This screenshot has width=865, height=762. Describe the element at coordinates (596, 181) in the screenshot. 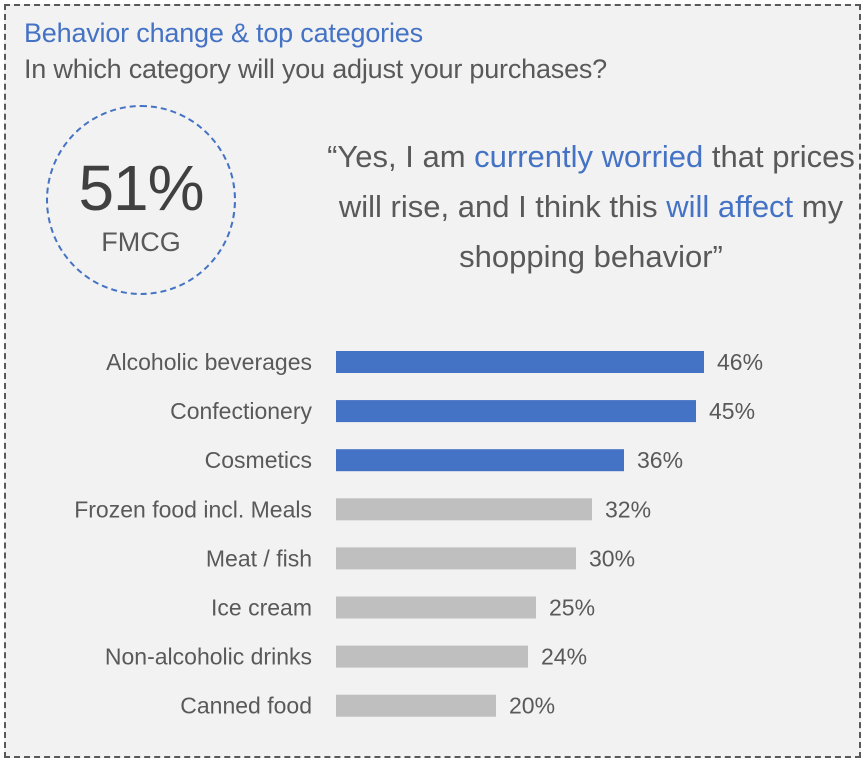

I see `quote-part-middle: that prices will rise, and I think this` at that location.